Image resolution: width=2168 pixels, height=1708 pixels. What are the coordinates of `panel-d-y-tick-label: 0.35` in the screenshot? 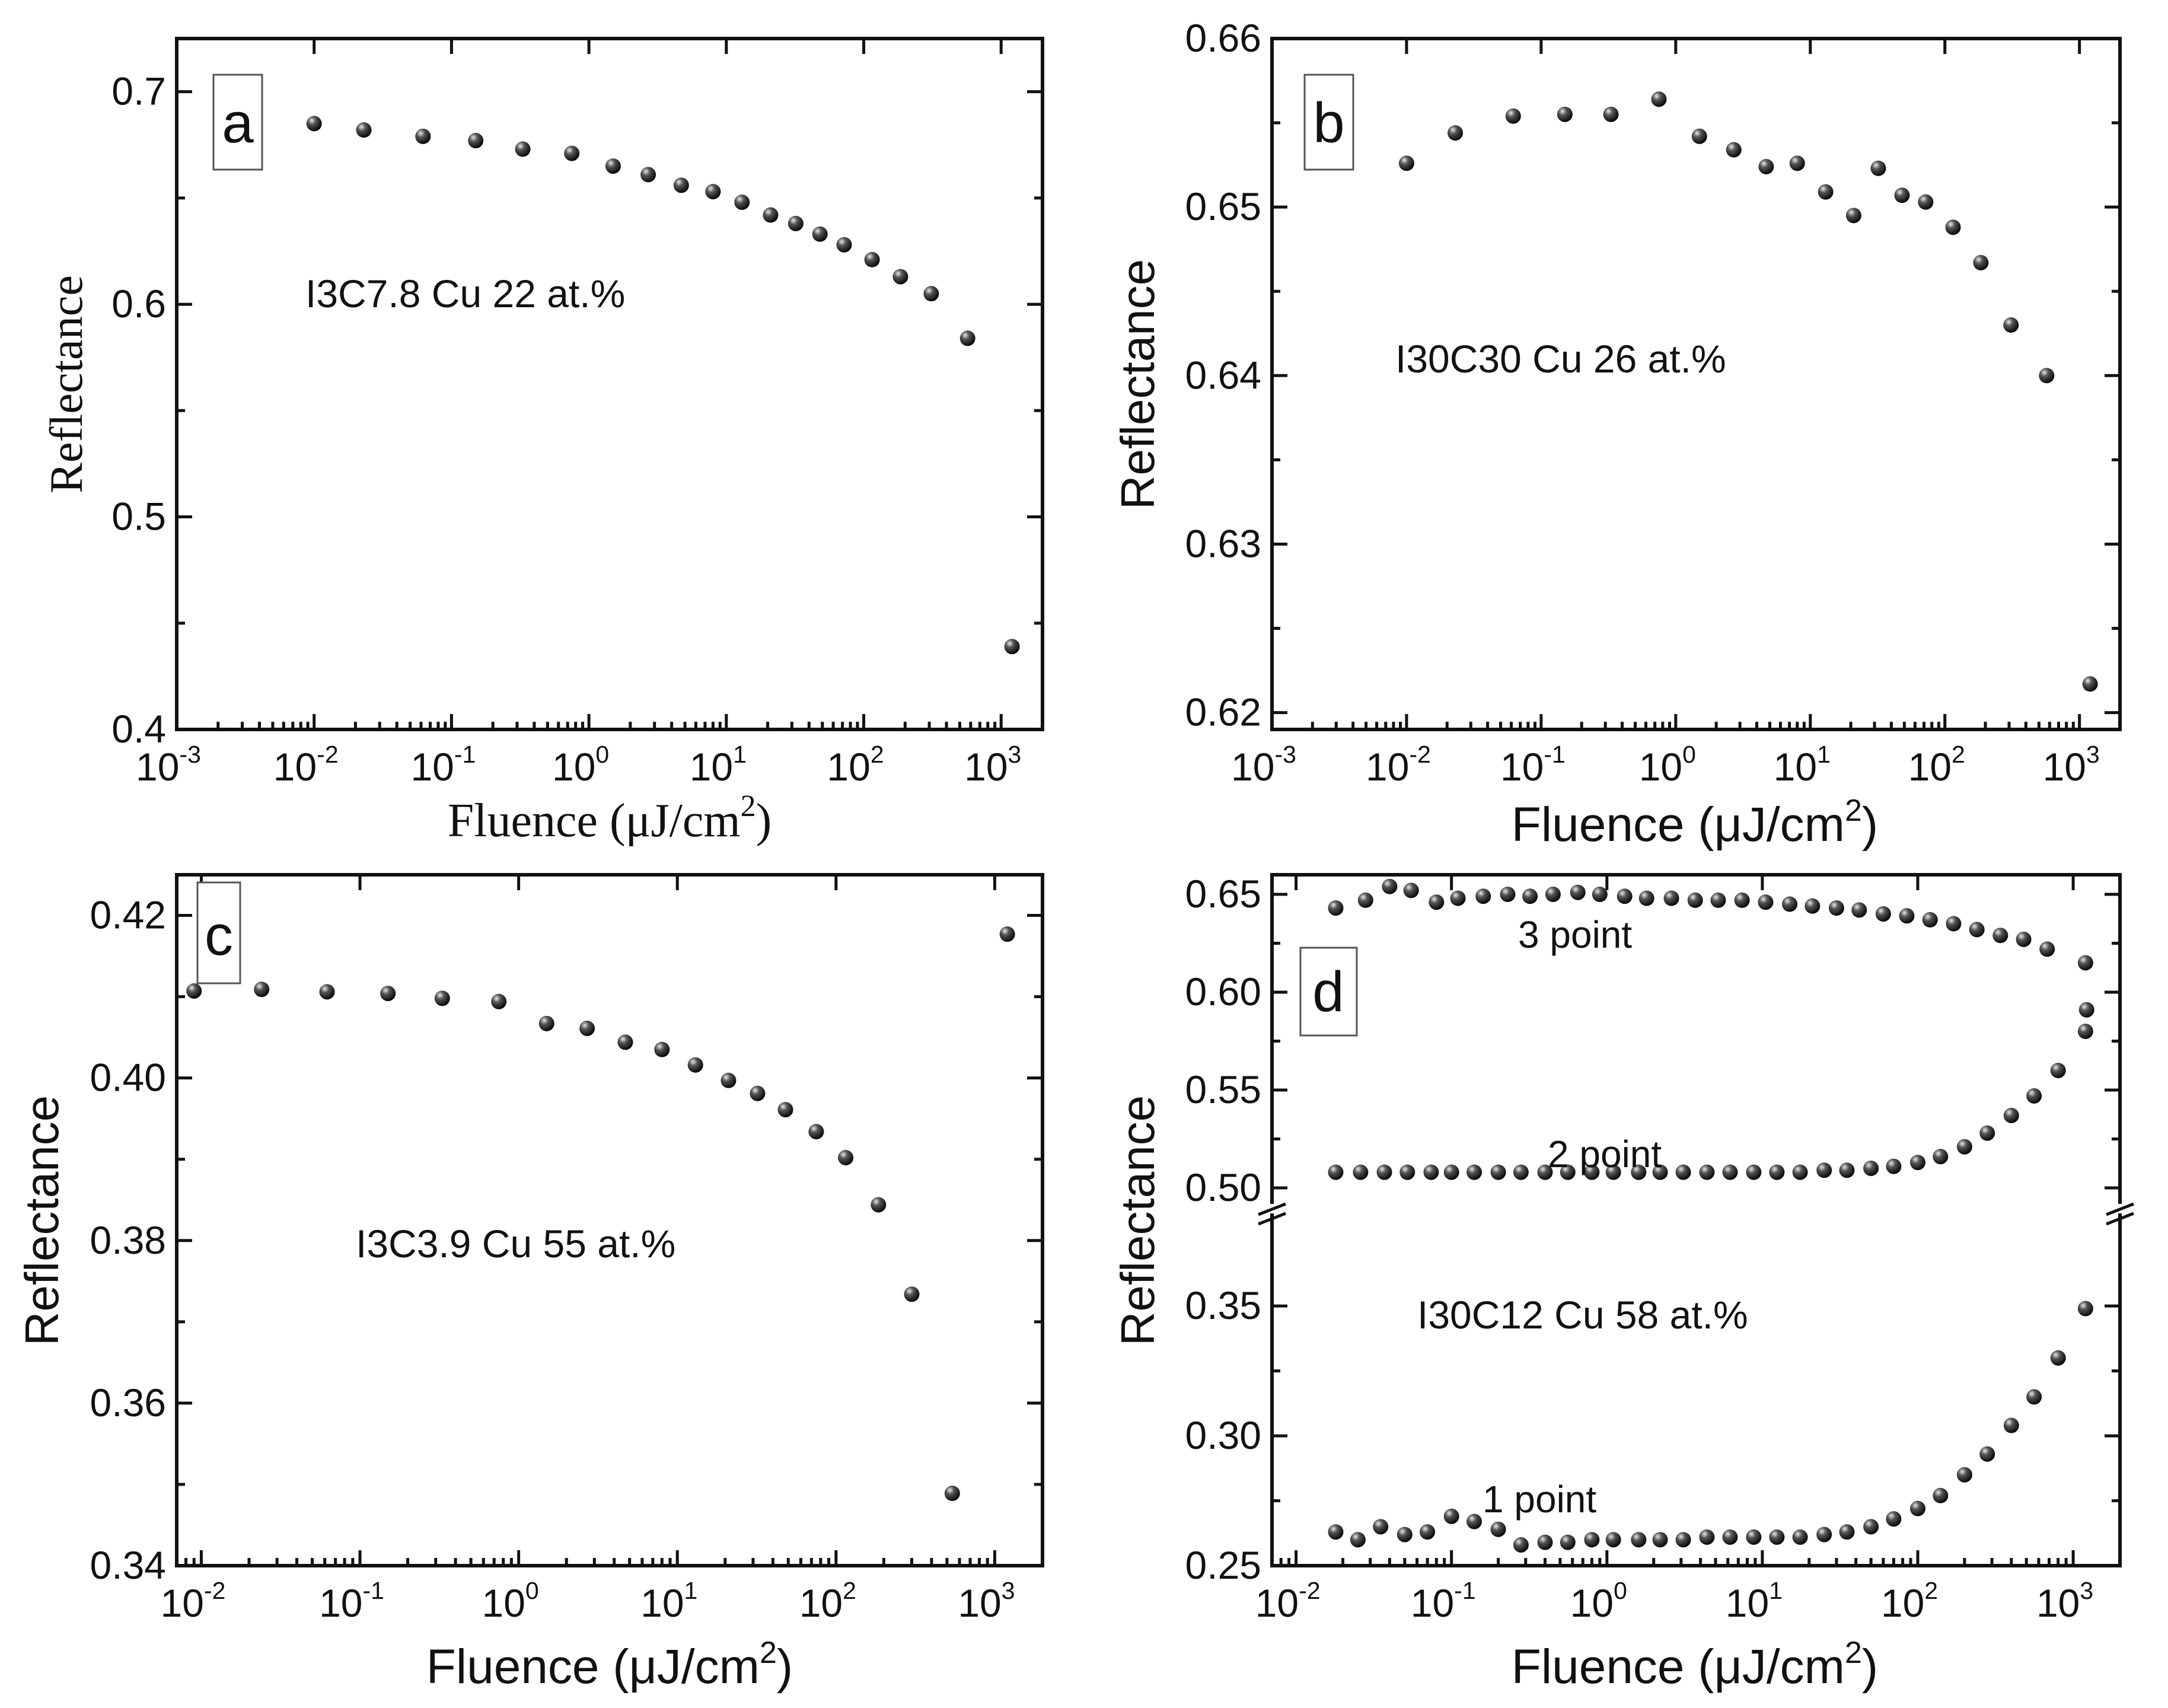 It's located at (1223, 1305).